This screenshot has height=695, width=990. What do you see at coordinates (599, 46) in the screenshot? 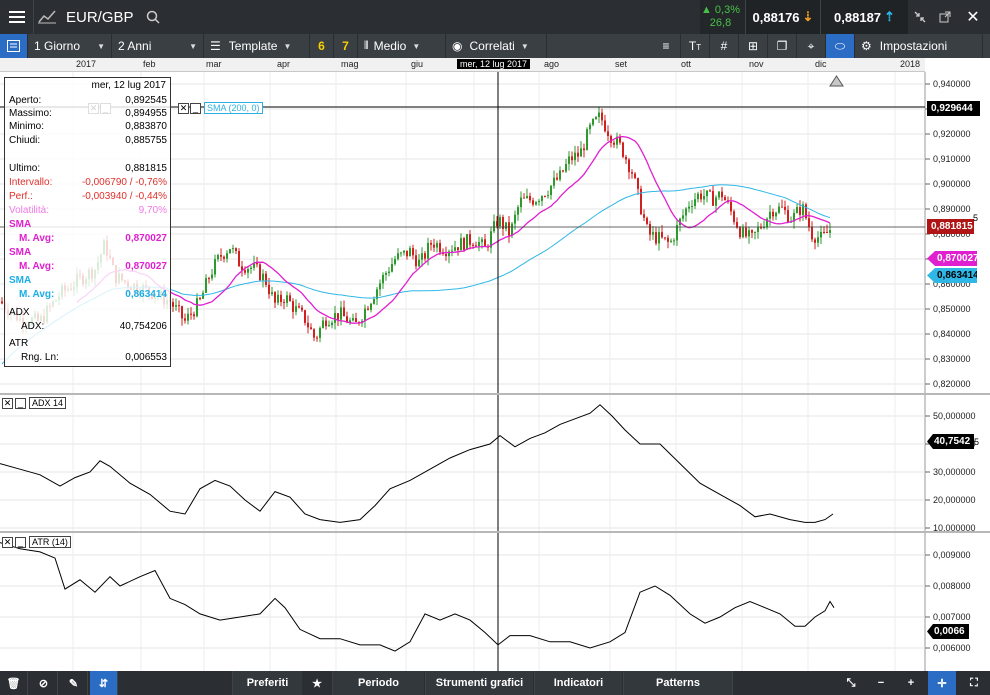
I see `toolbar-spacer` at bounding box center [599, 46].